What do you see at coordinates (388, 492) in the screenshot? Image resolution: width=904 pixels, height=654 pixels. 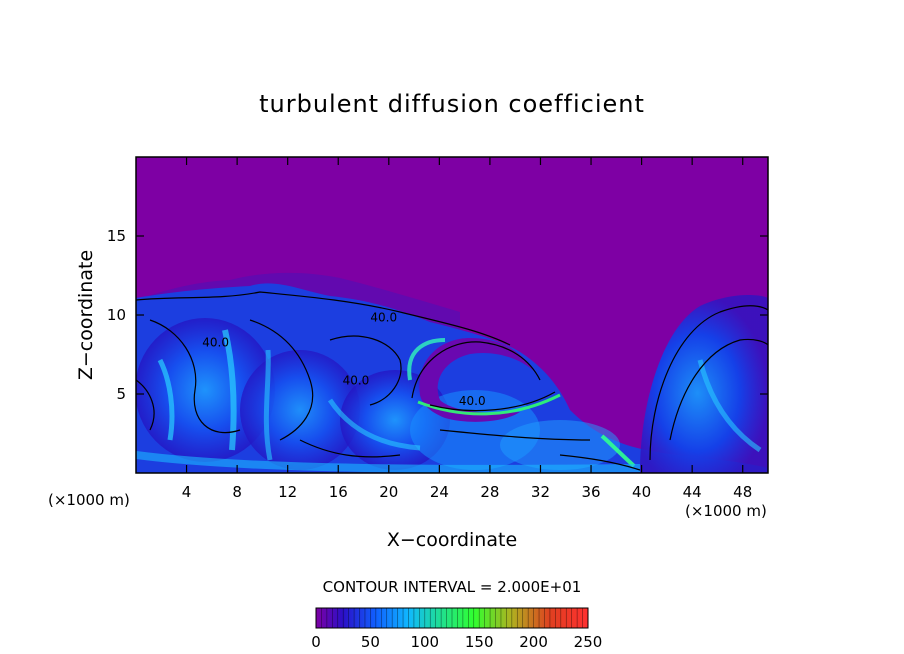 I see `x-tick-label: 20` at bounding box center [388, 492].